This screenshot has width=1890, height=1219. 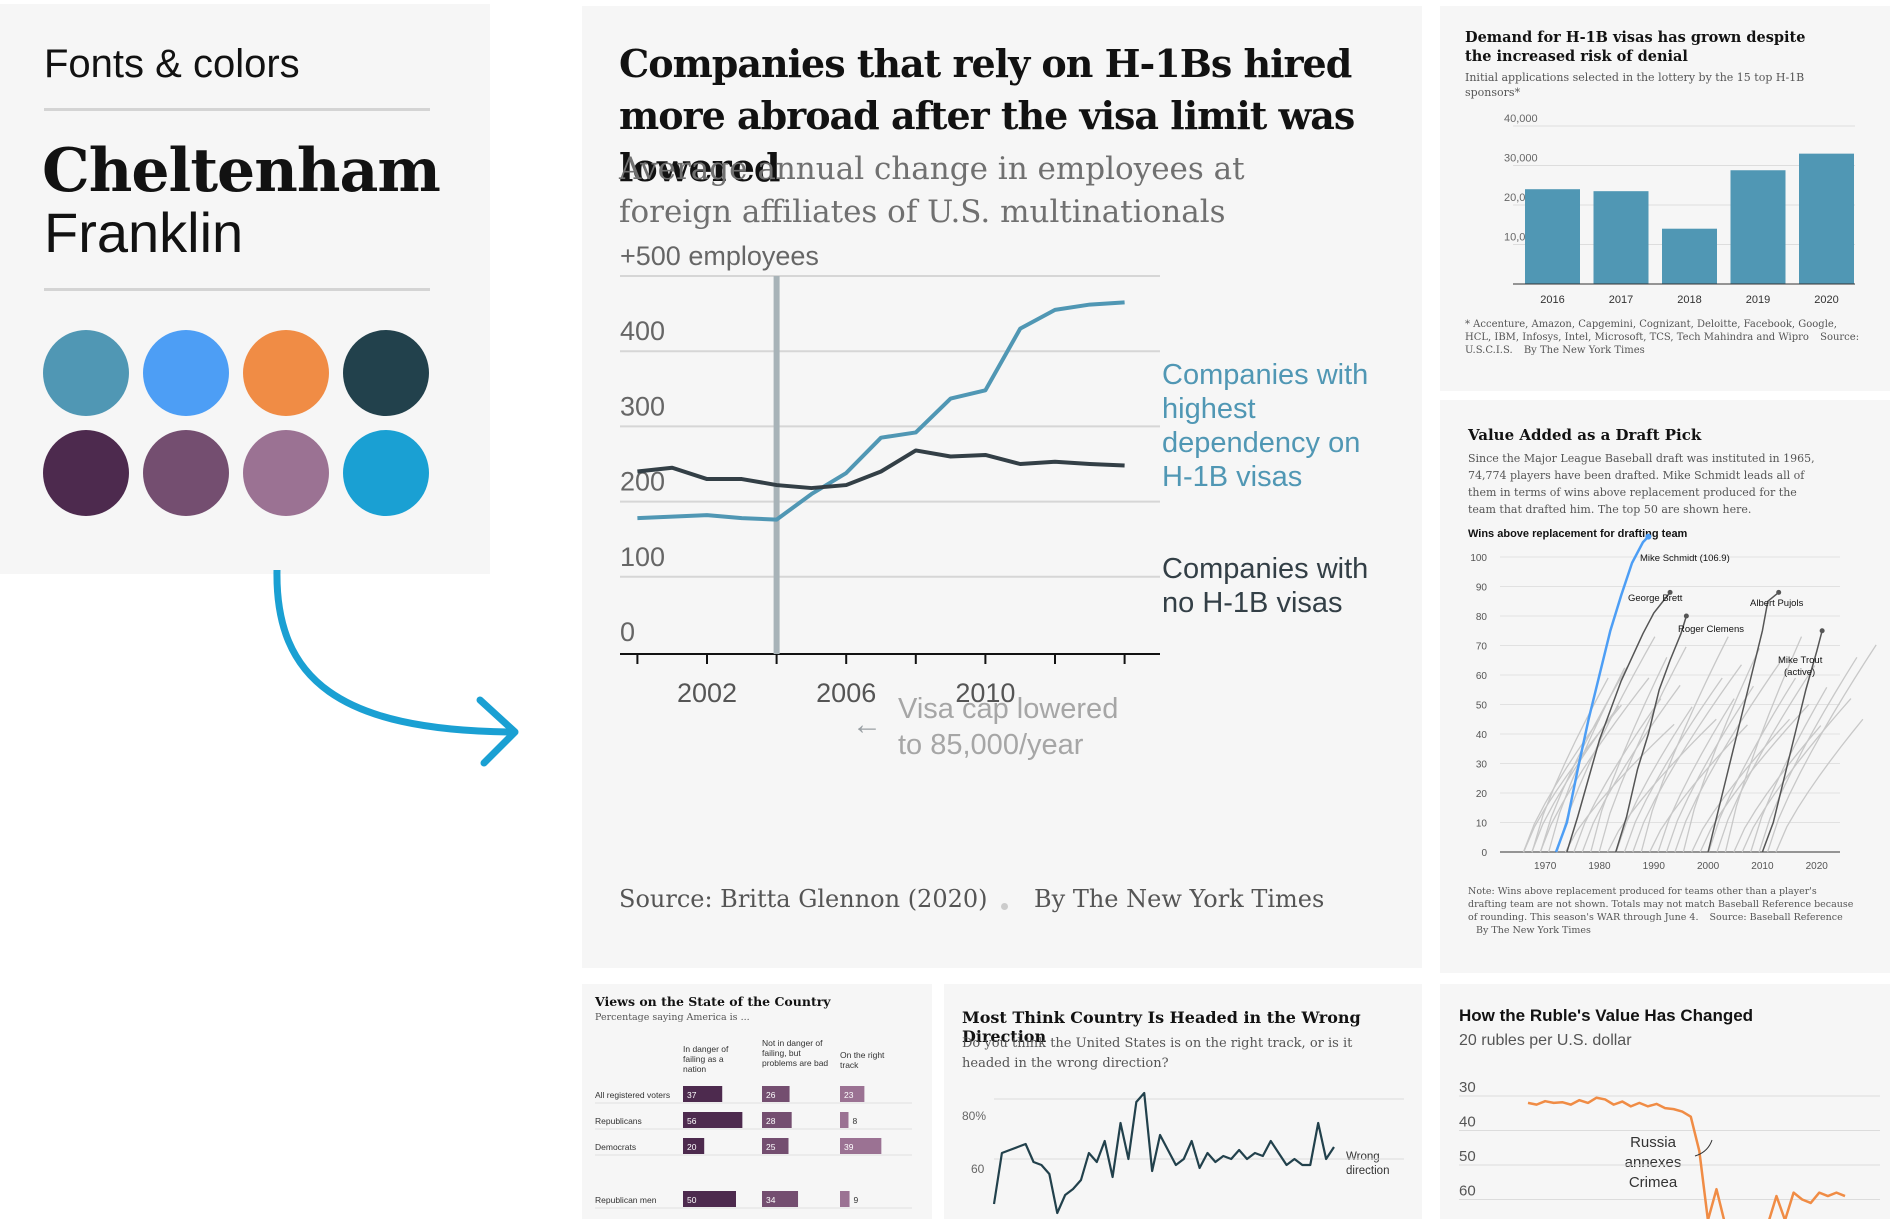 What do you see at coordinates (985, 693) in the screenshot?
I see `x-tick-label: 2010` at bounding box center [985, 693].